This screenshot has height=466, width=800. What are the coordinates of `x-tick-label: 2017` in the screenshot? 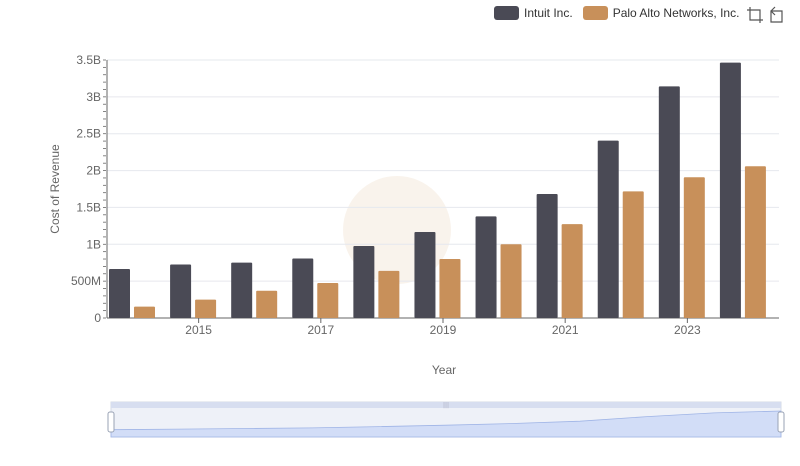 It's located at (320, 330).